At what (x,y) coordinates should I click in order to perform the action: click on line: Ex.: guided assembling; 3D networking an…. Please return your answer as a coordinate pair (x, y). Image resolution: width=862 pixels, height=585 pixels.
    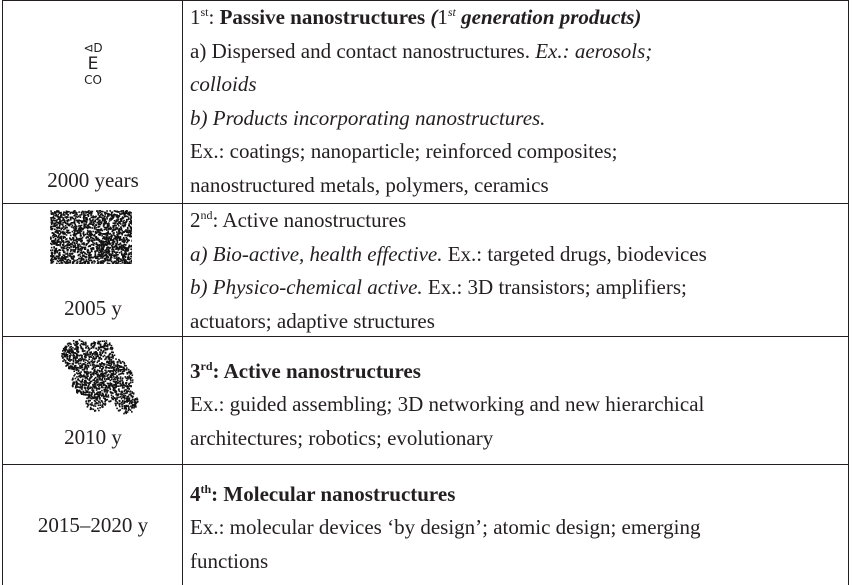
    Looking at the image, I should click on (519, 405).